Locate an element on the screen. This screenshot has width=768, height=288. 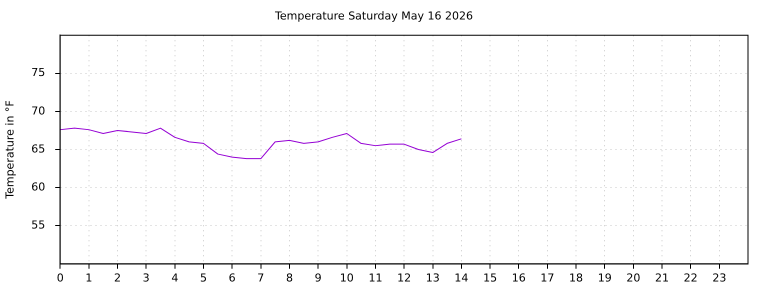
x-tick-label: 0 is located at coordinates (60, 277).